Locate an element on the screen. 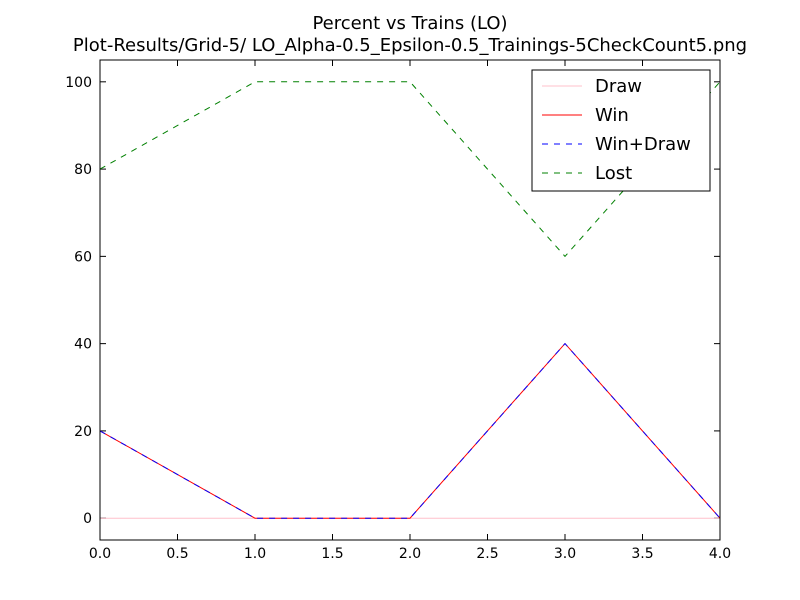 This screenshot has width=800, height=600. legend-label: Draw is located at coordinates (618, 86).